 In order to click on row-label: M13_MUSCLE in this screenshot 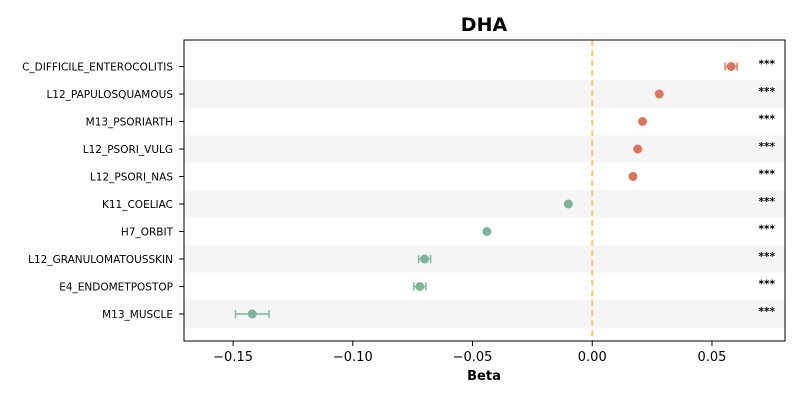, I will do `click(137, 315)`.